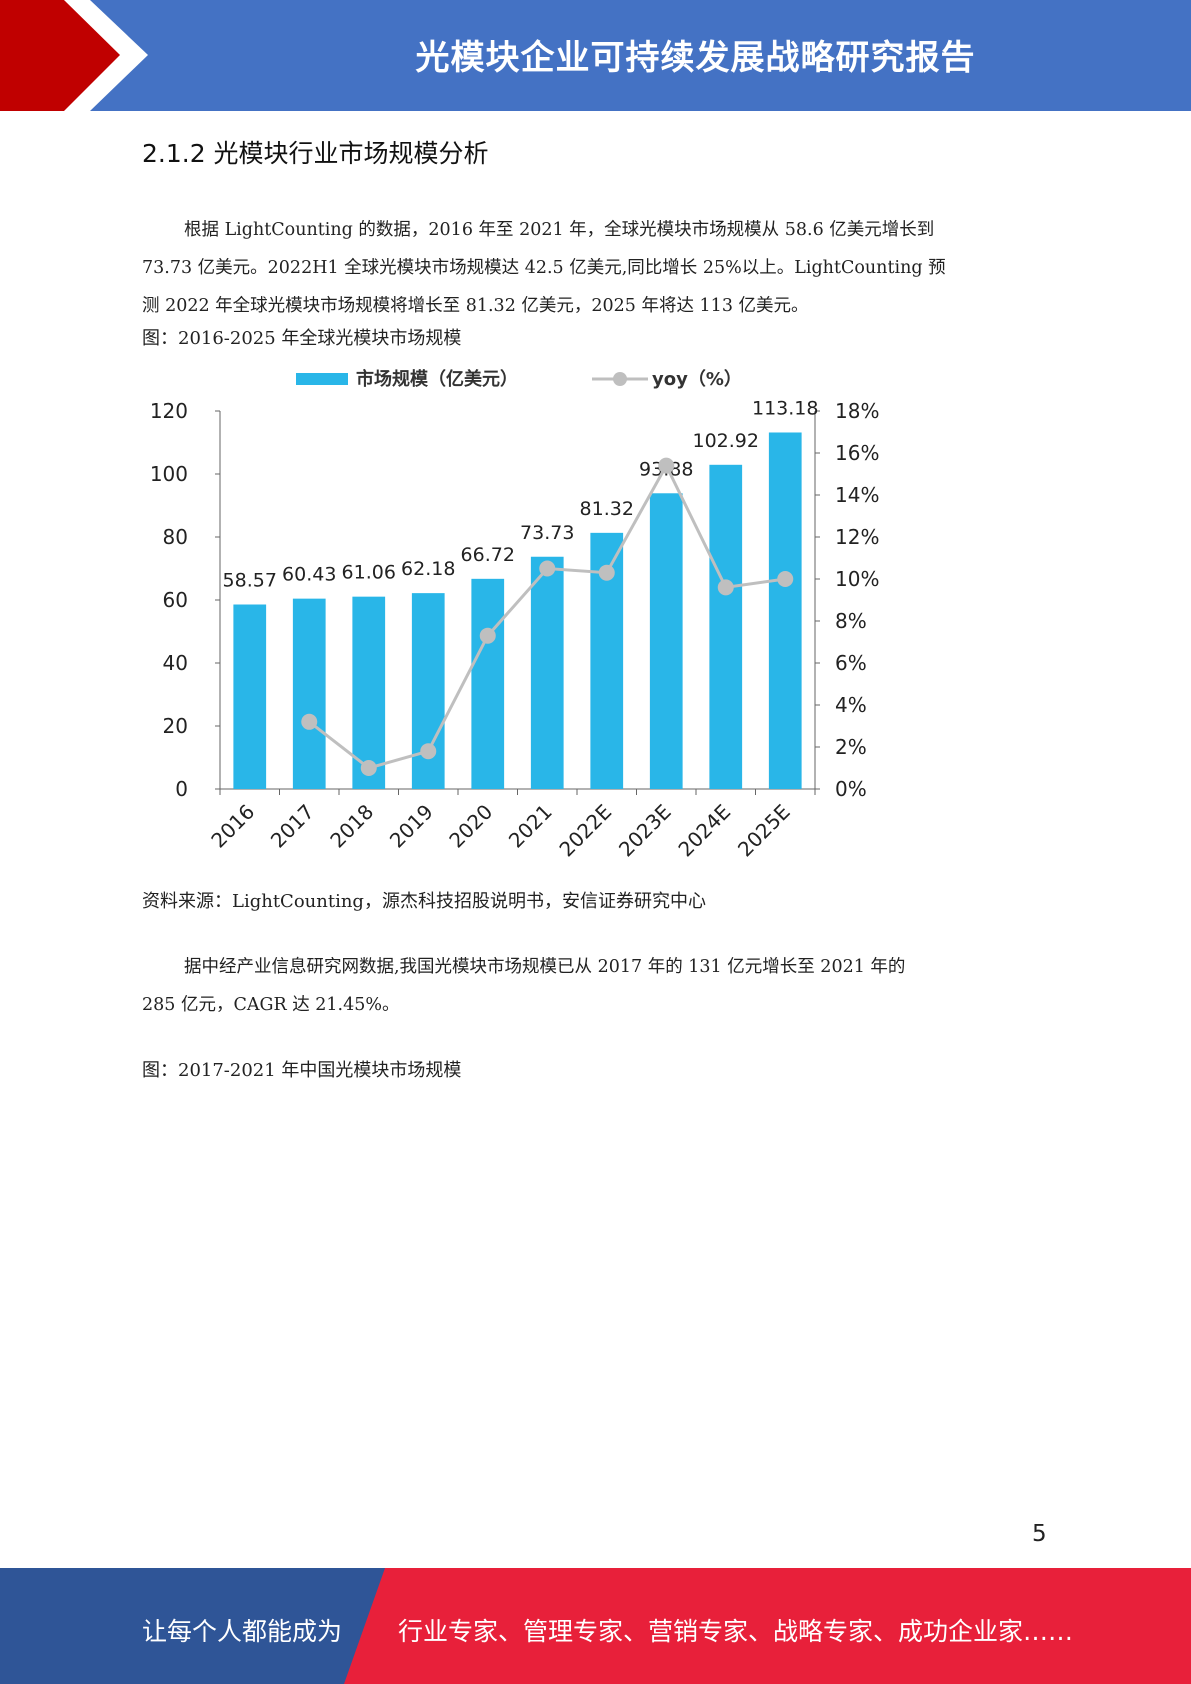 The image size is (1191, 1684). Describe the element at coordinates (645, 831) in the screenshot. I see `x-axis-tick-label: 2023E` at that location.